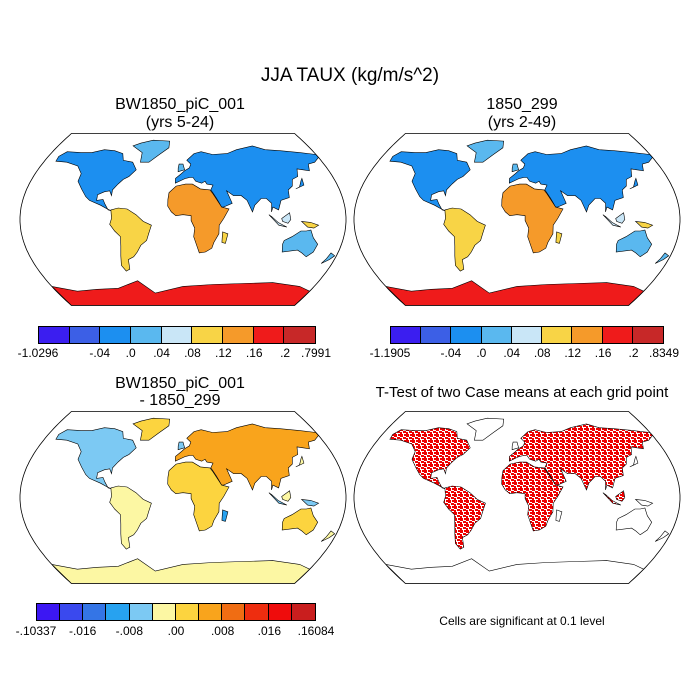  What do you see at coordinates (180, 400) in the screenshot?
I see `panel3-subtitle: - 1850_299` at bounding box center [180, 400].